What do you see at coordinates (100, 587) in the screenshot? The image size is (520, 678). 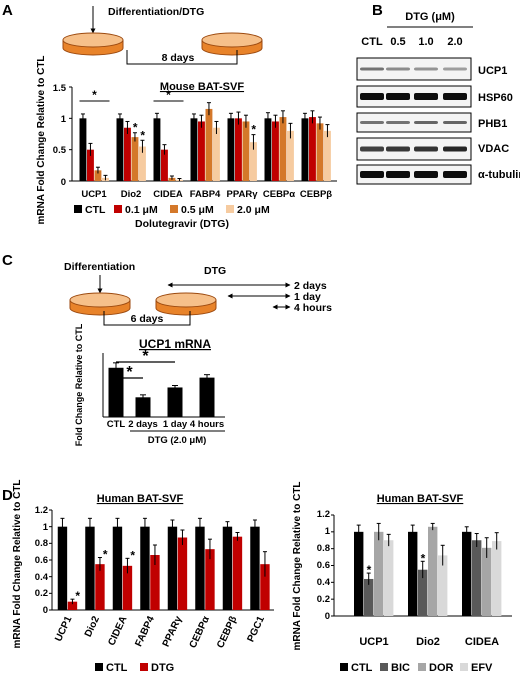 I see `bar-dio2-dtg` at bounding box center [100, 587].